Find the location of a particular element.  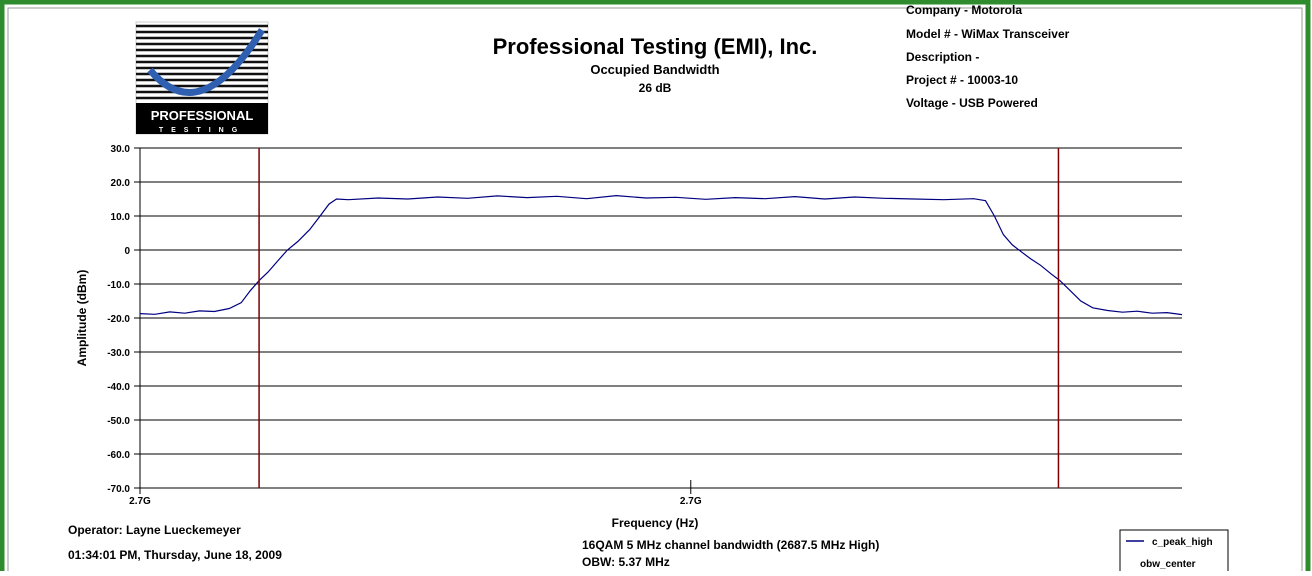

logo-subtext: TESTING is located at coordinates (202, 130).